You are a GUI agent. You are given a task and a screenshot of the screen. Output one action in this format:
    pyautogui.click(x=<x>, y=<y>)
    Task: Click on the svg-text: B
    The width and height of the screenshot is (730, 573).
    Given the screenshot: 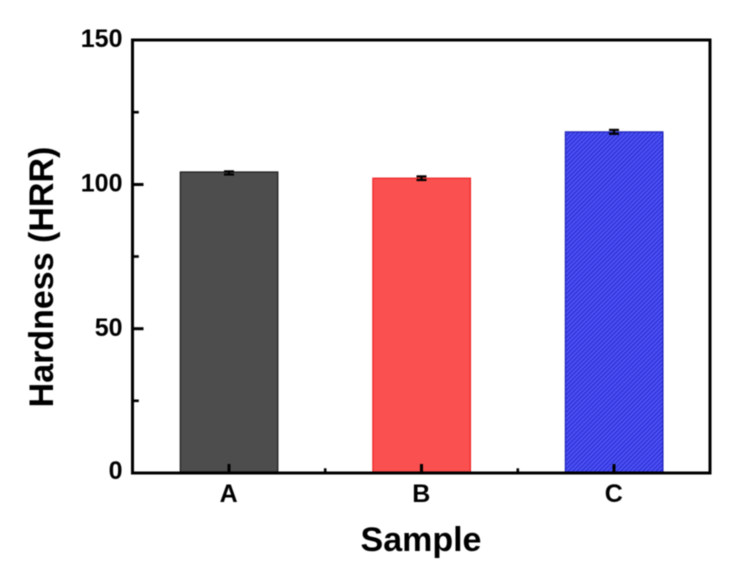 What is the action you would take?
    pyautogui.click(x=421, y=494)
    